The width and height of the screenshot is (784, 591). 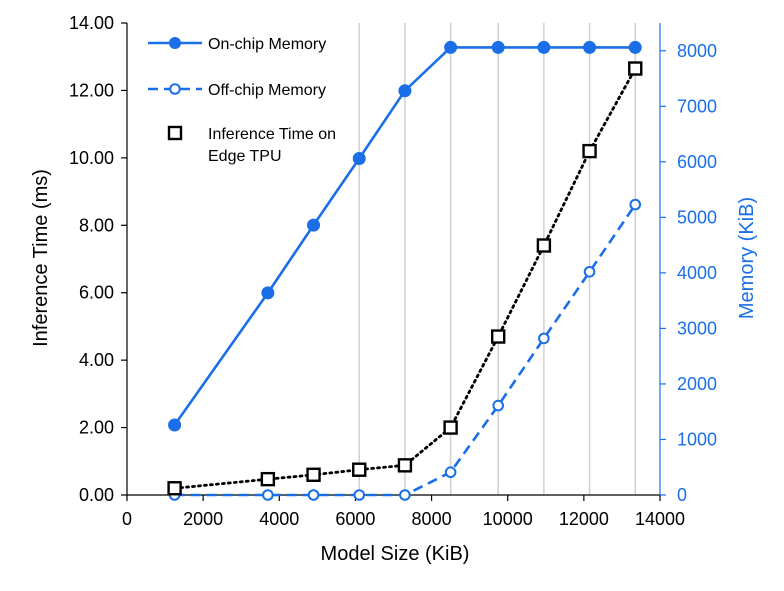 What do you see at coordinates (98, 259) in the screenshot?
I see `left-y-axis-ticks: 0.00 2.00 4.00 6.00 8.00 10.00 12.00 14.00` at bounding box center [98, 259].